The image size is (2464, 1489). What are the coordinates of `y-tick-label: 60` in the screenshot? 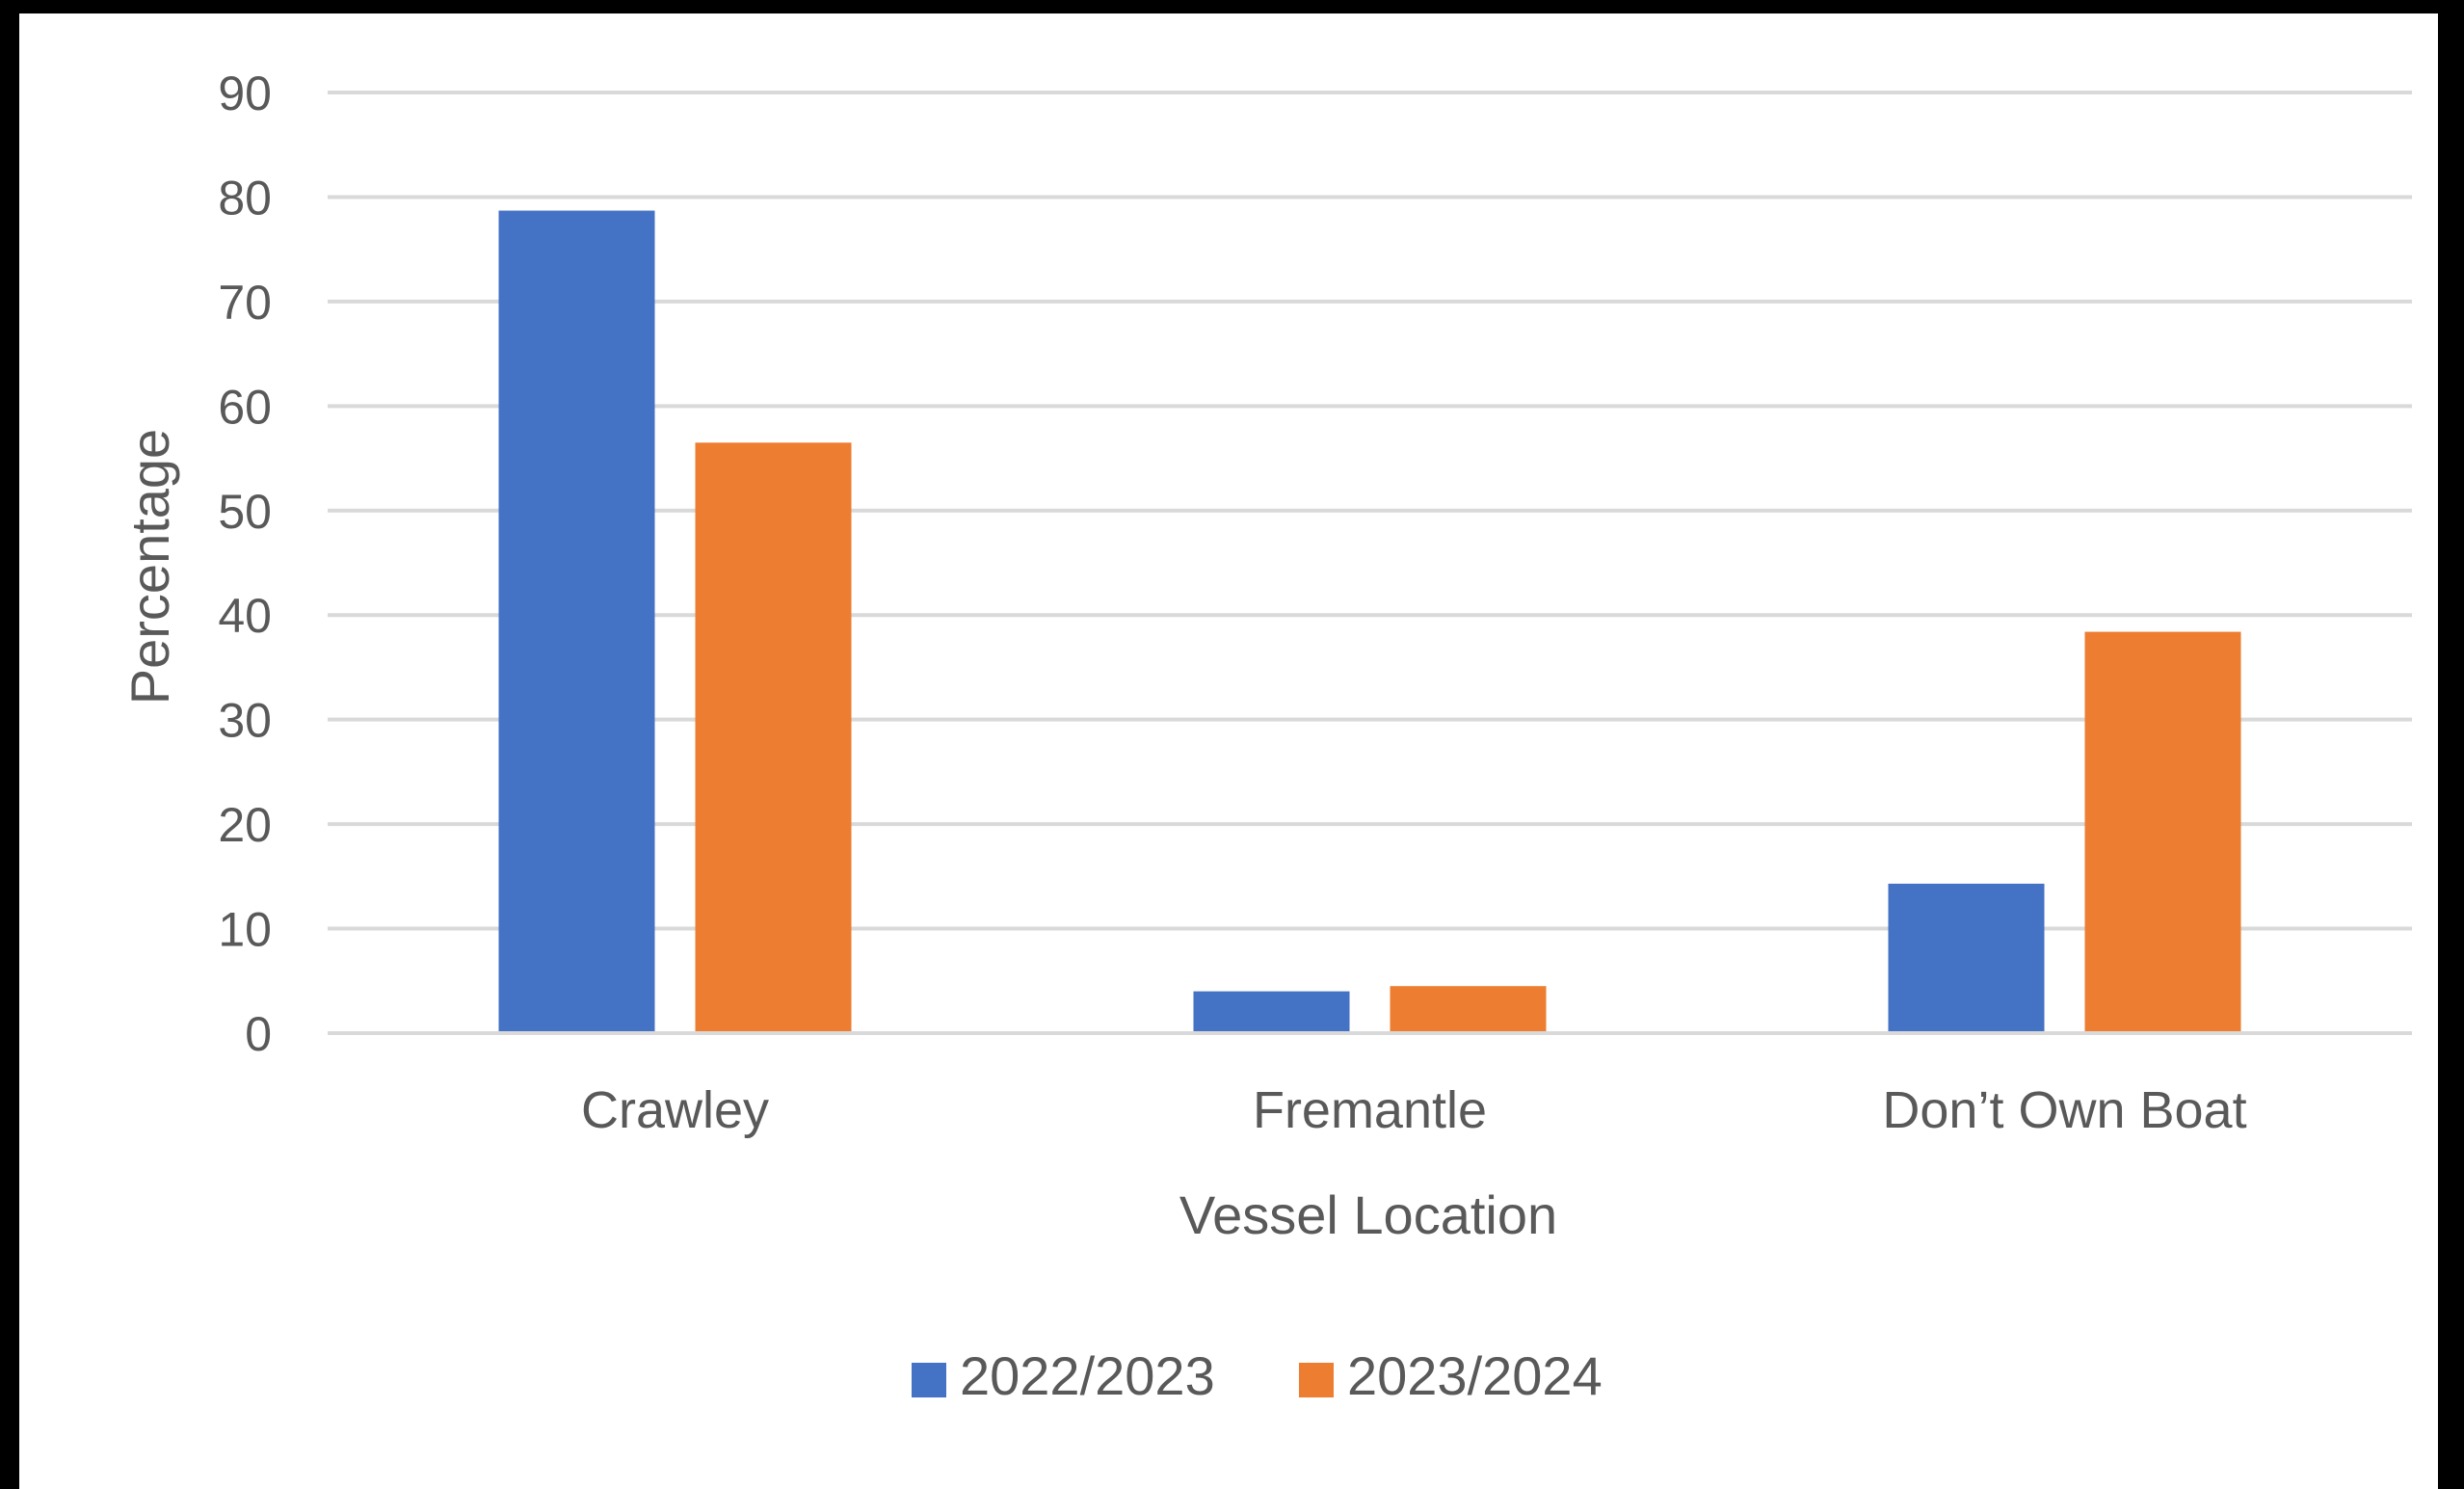 It's located at (245, 407).